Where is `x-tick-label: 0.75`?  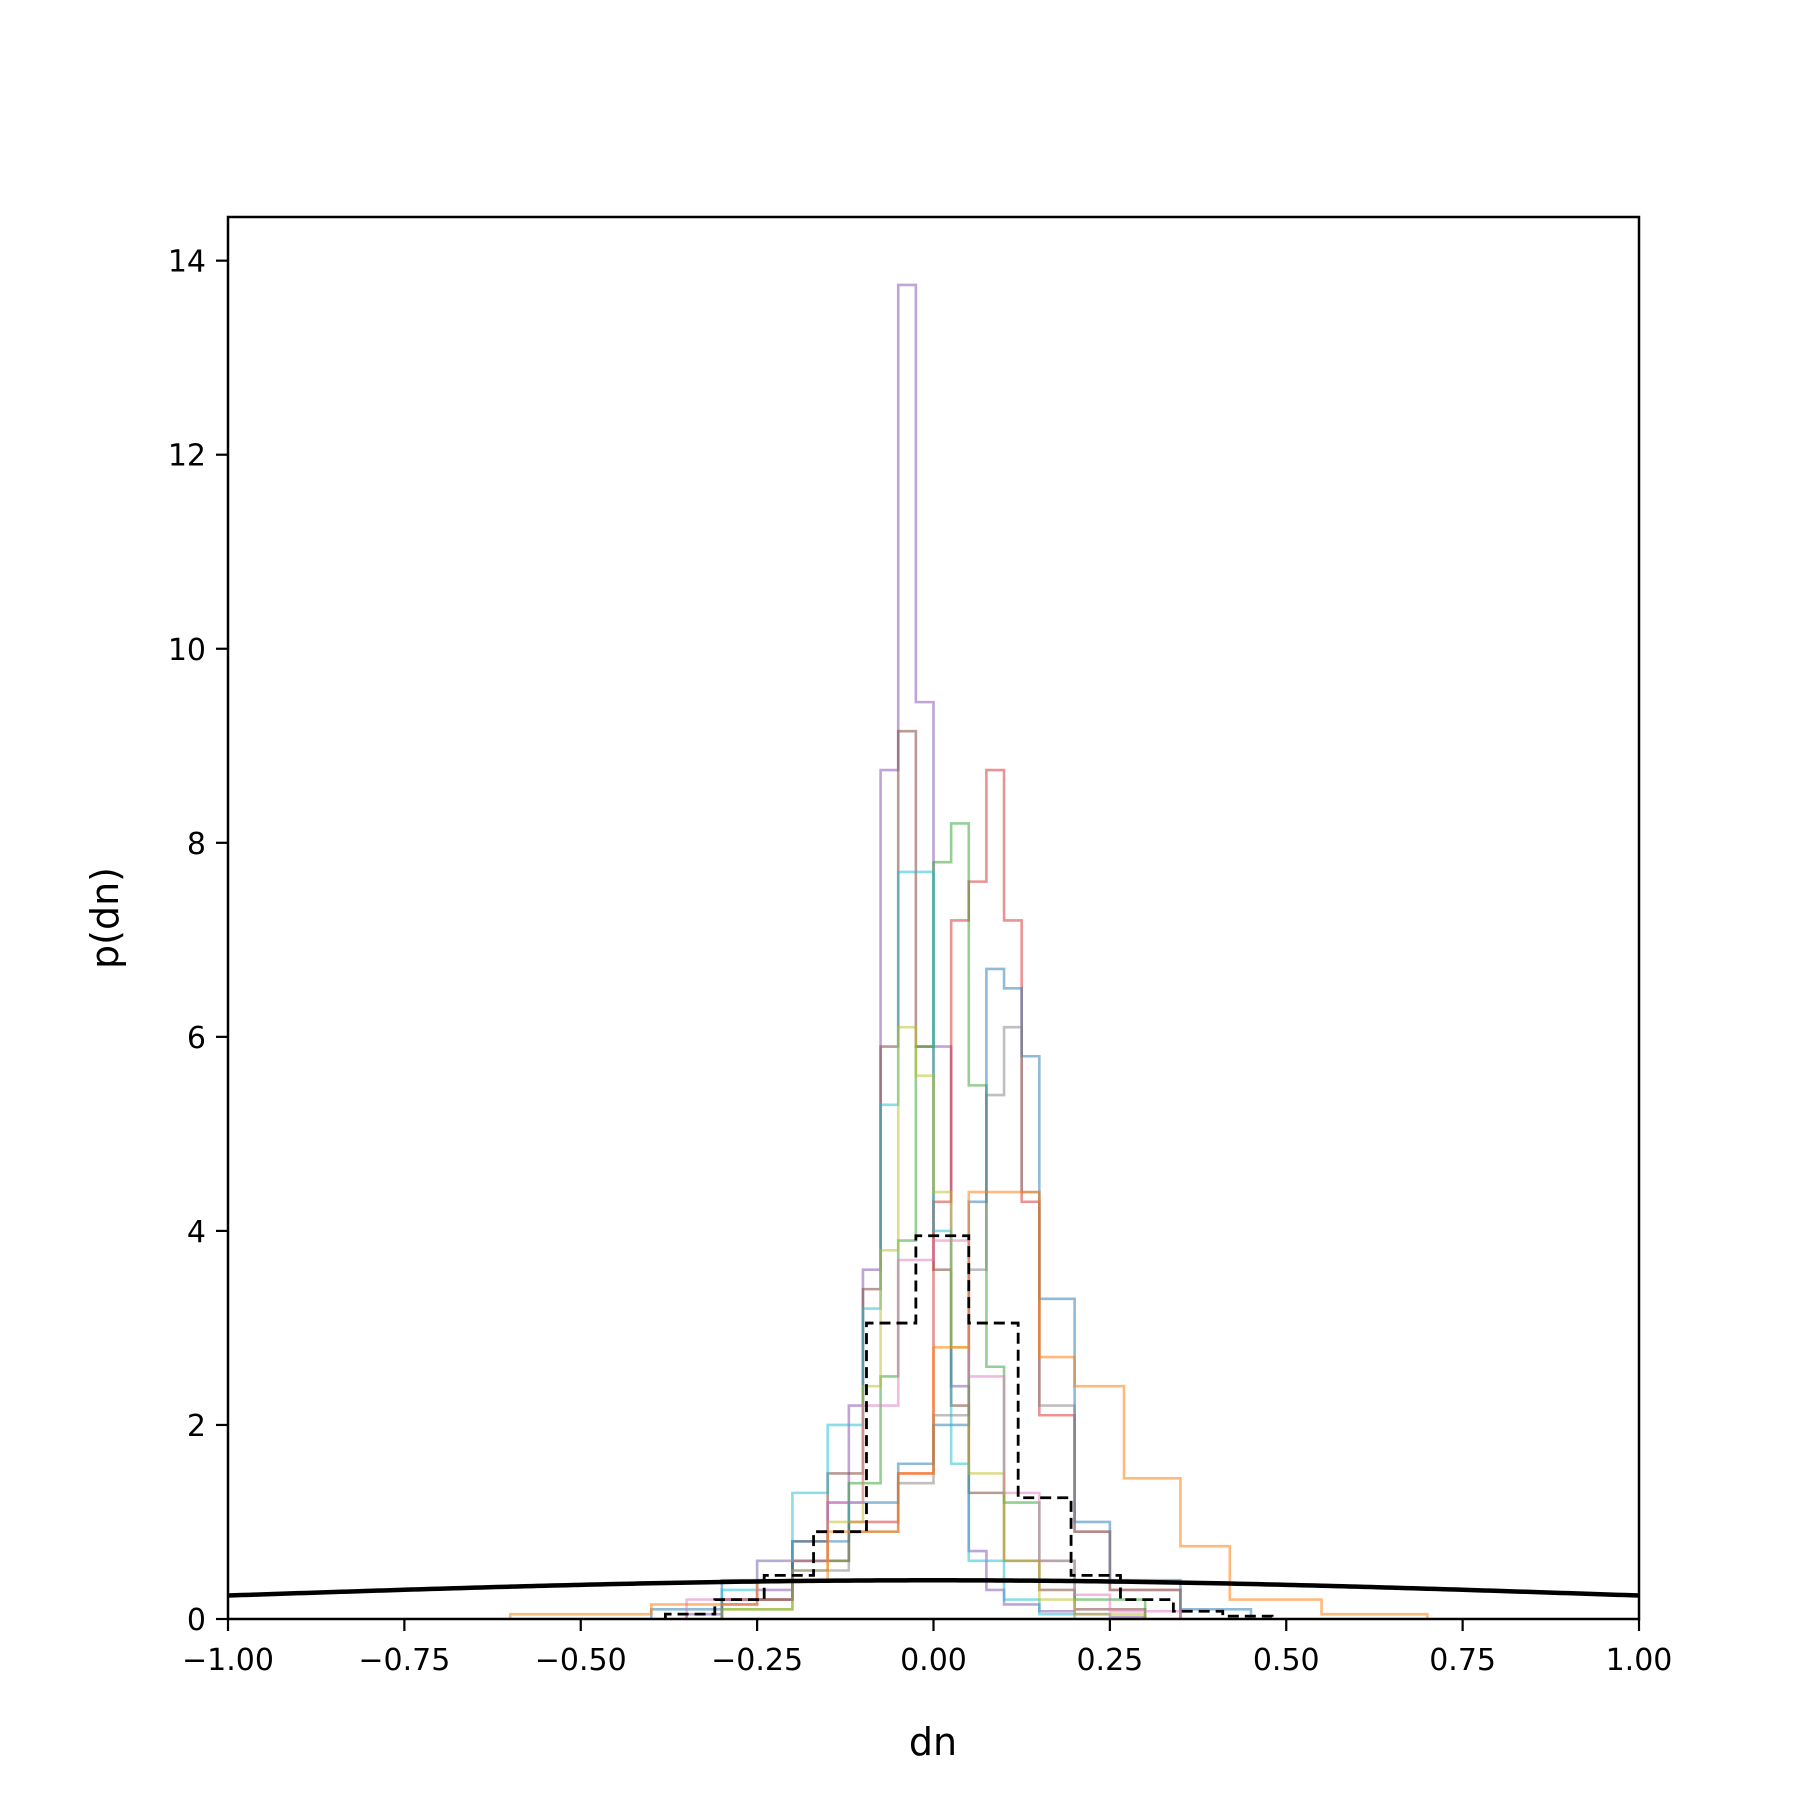
x-tick-label: 0.75 is located at coordinates (1462, 1660).